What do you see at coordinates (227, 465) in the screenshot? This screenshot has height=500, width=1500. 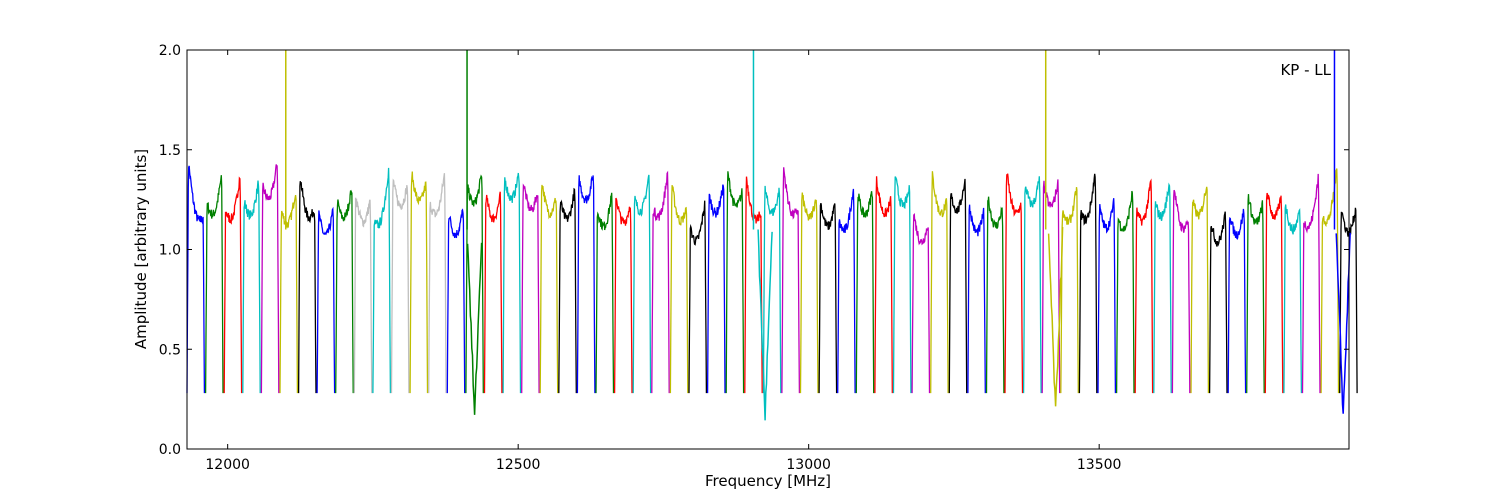 I see `x-tick-label: 12000` at bounding box center [227, 465].